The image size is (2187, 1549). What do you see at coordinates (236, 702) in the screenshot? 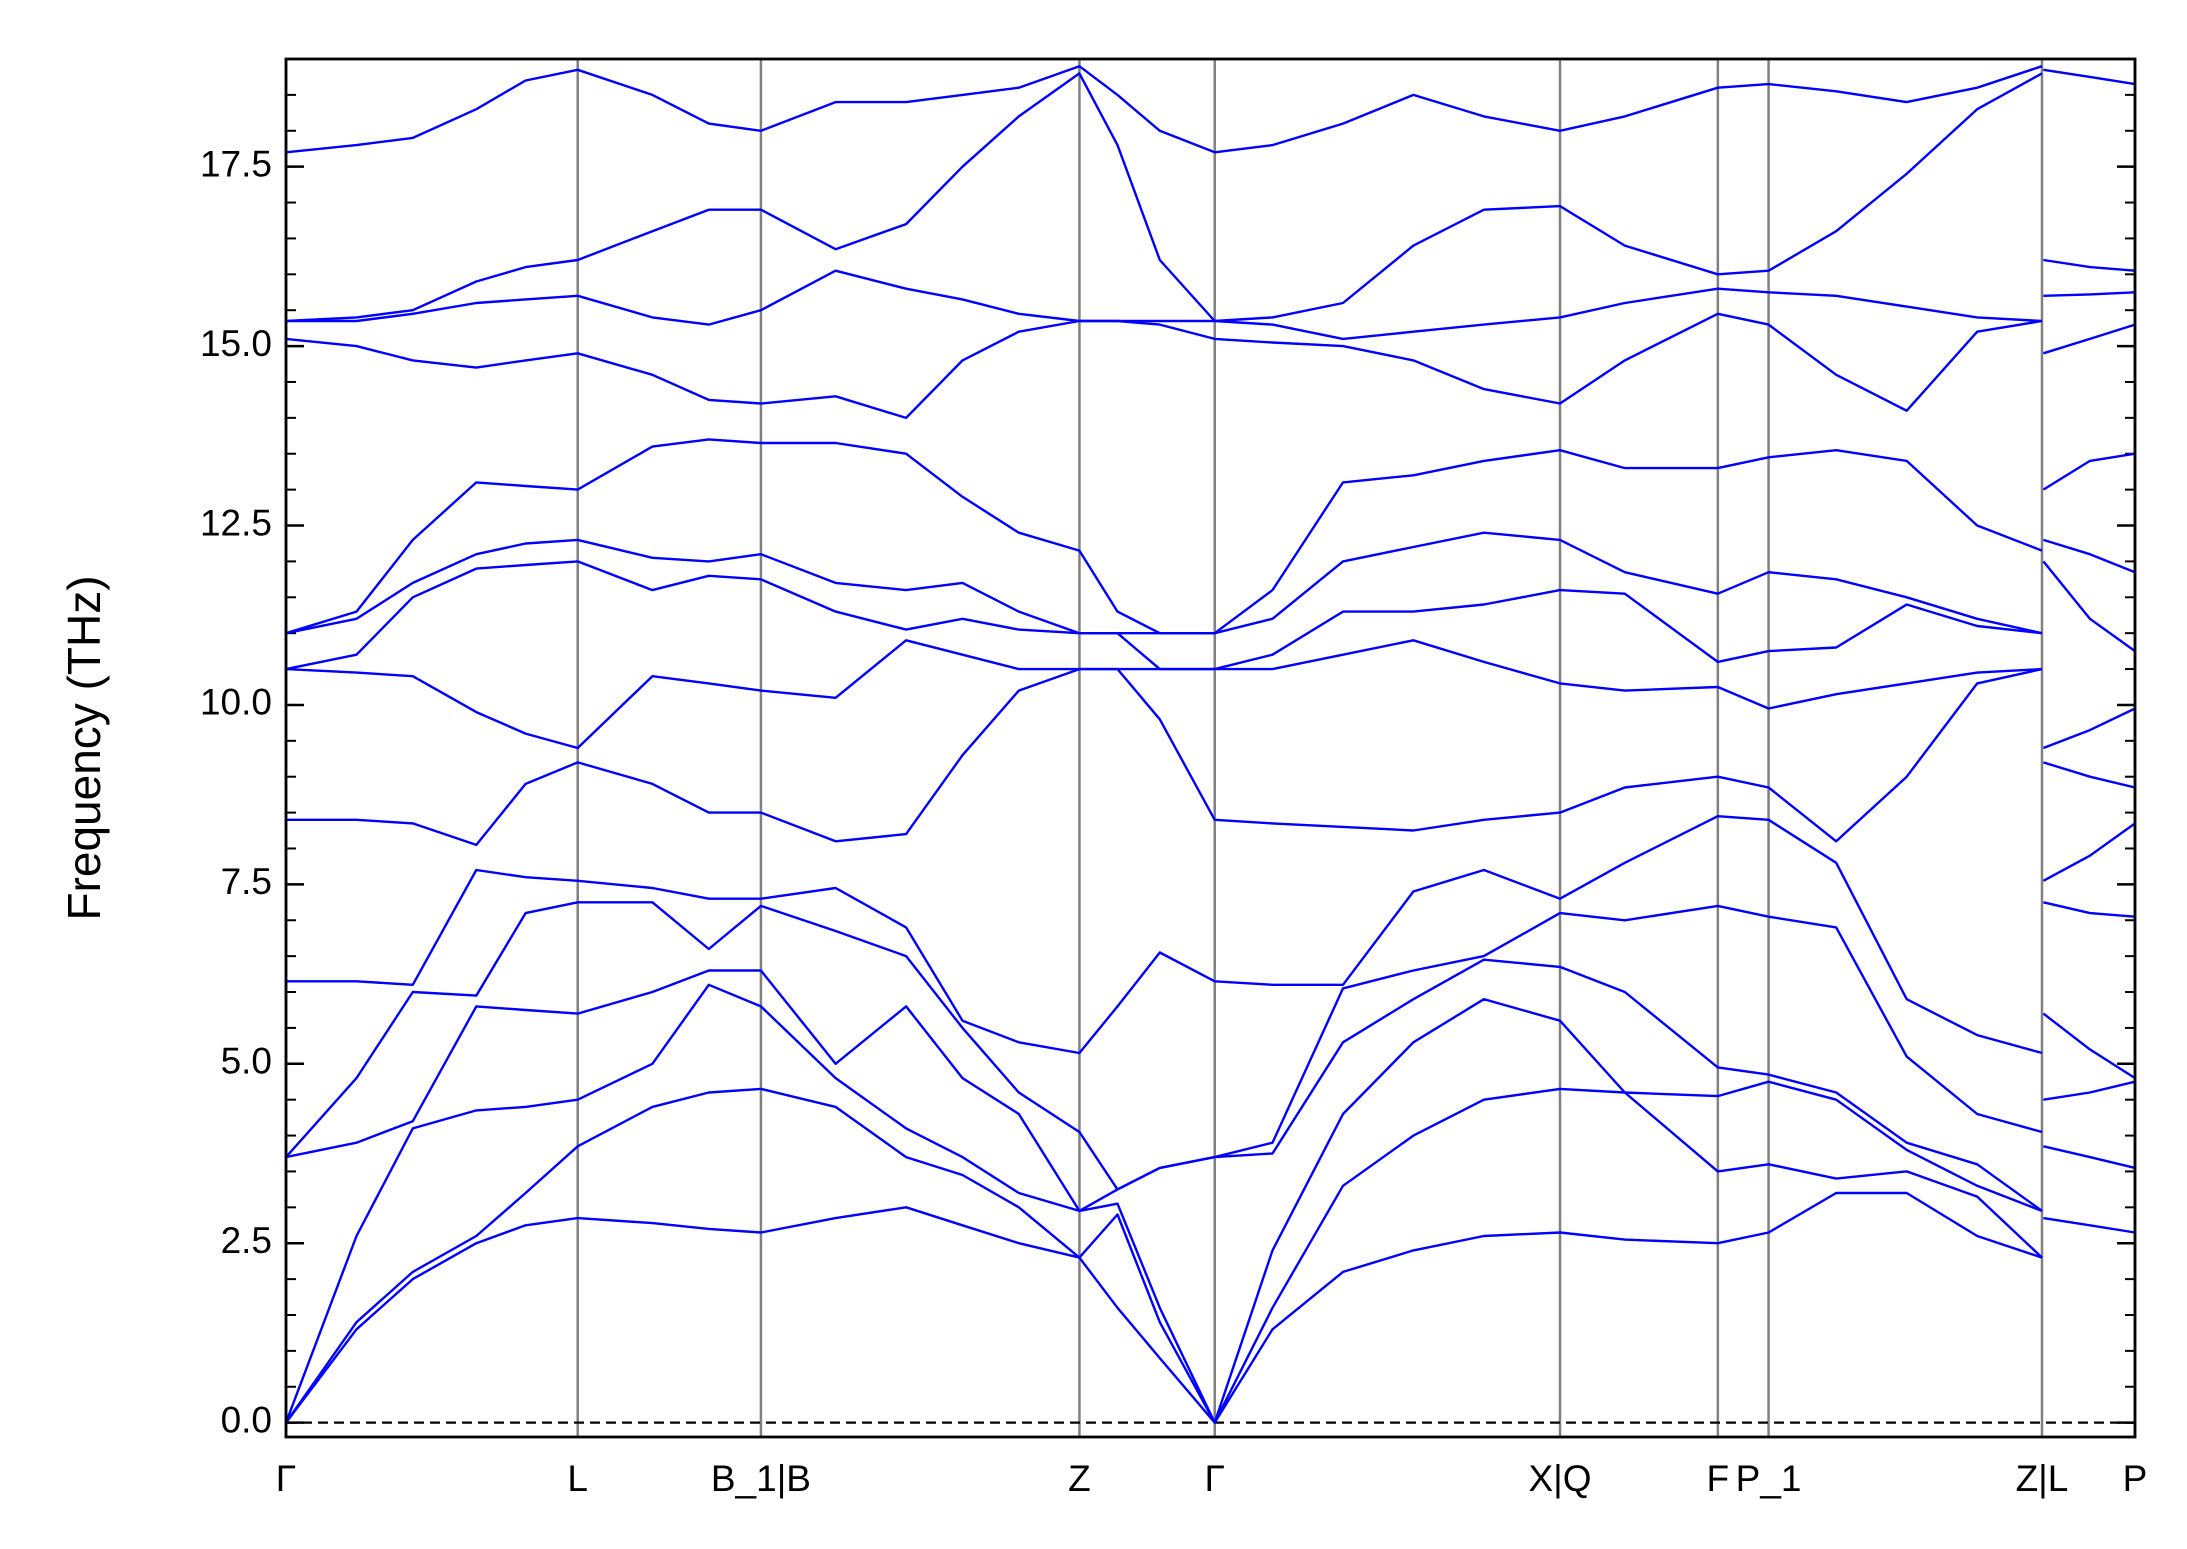
I see `y-tick-label: 10.0` at bounding box center [236, 702].